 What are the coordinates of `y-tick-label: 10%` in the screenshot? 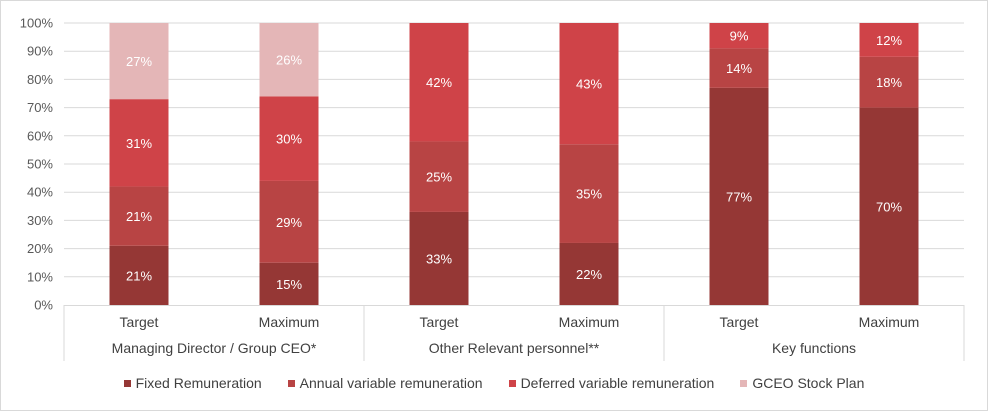 It's located at (40, 276).